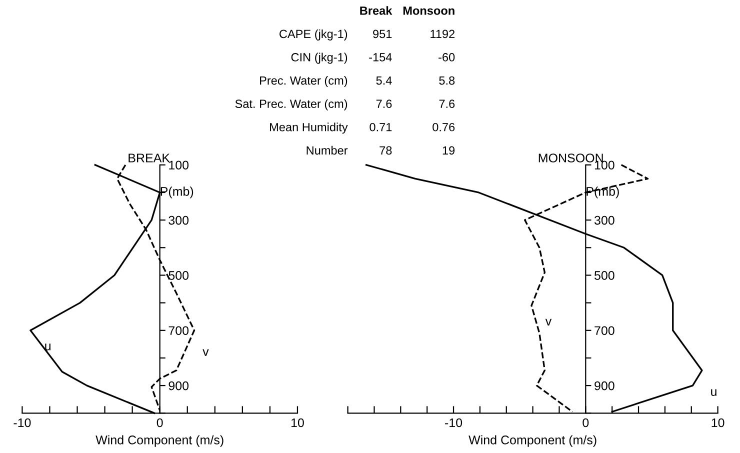 Image resolution: width=740 pixels, height=453 pixels. I want to click on text: 19, so click(448, 150).